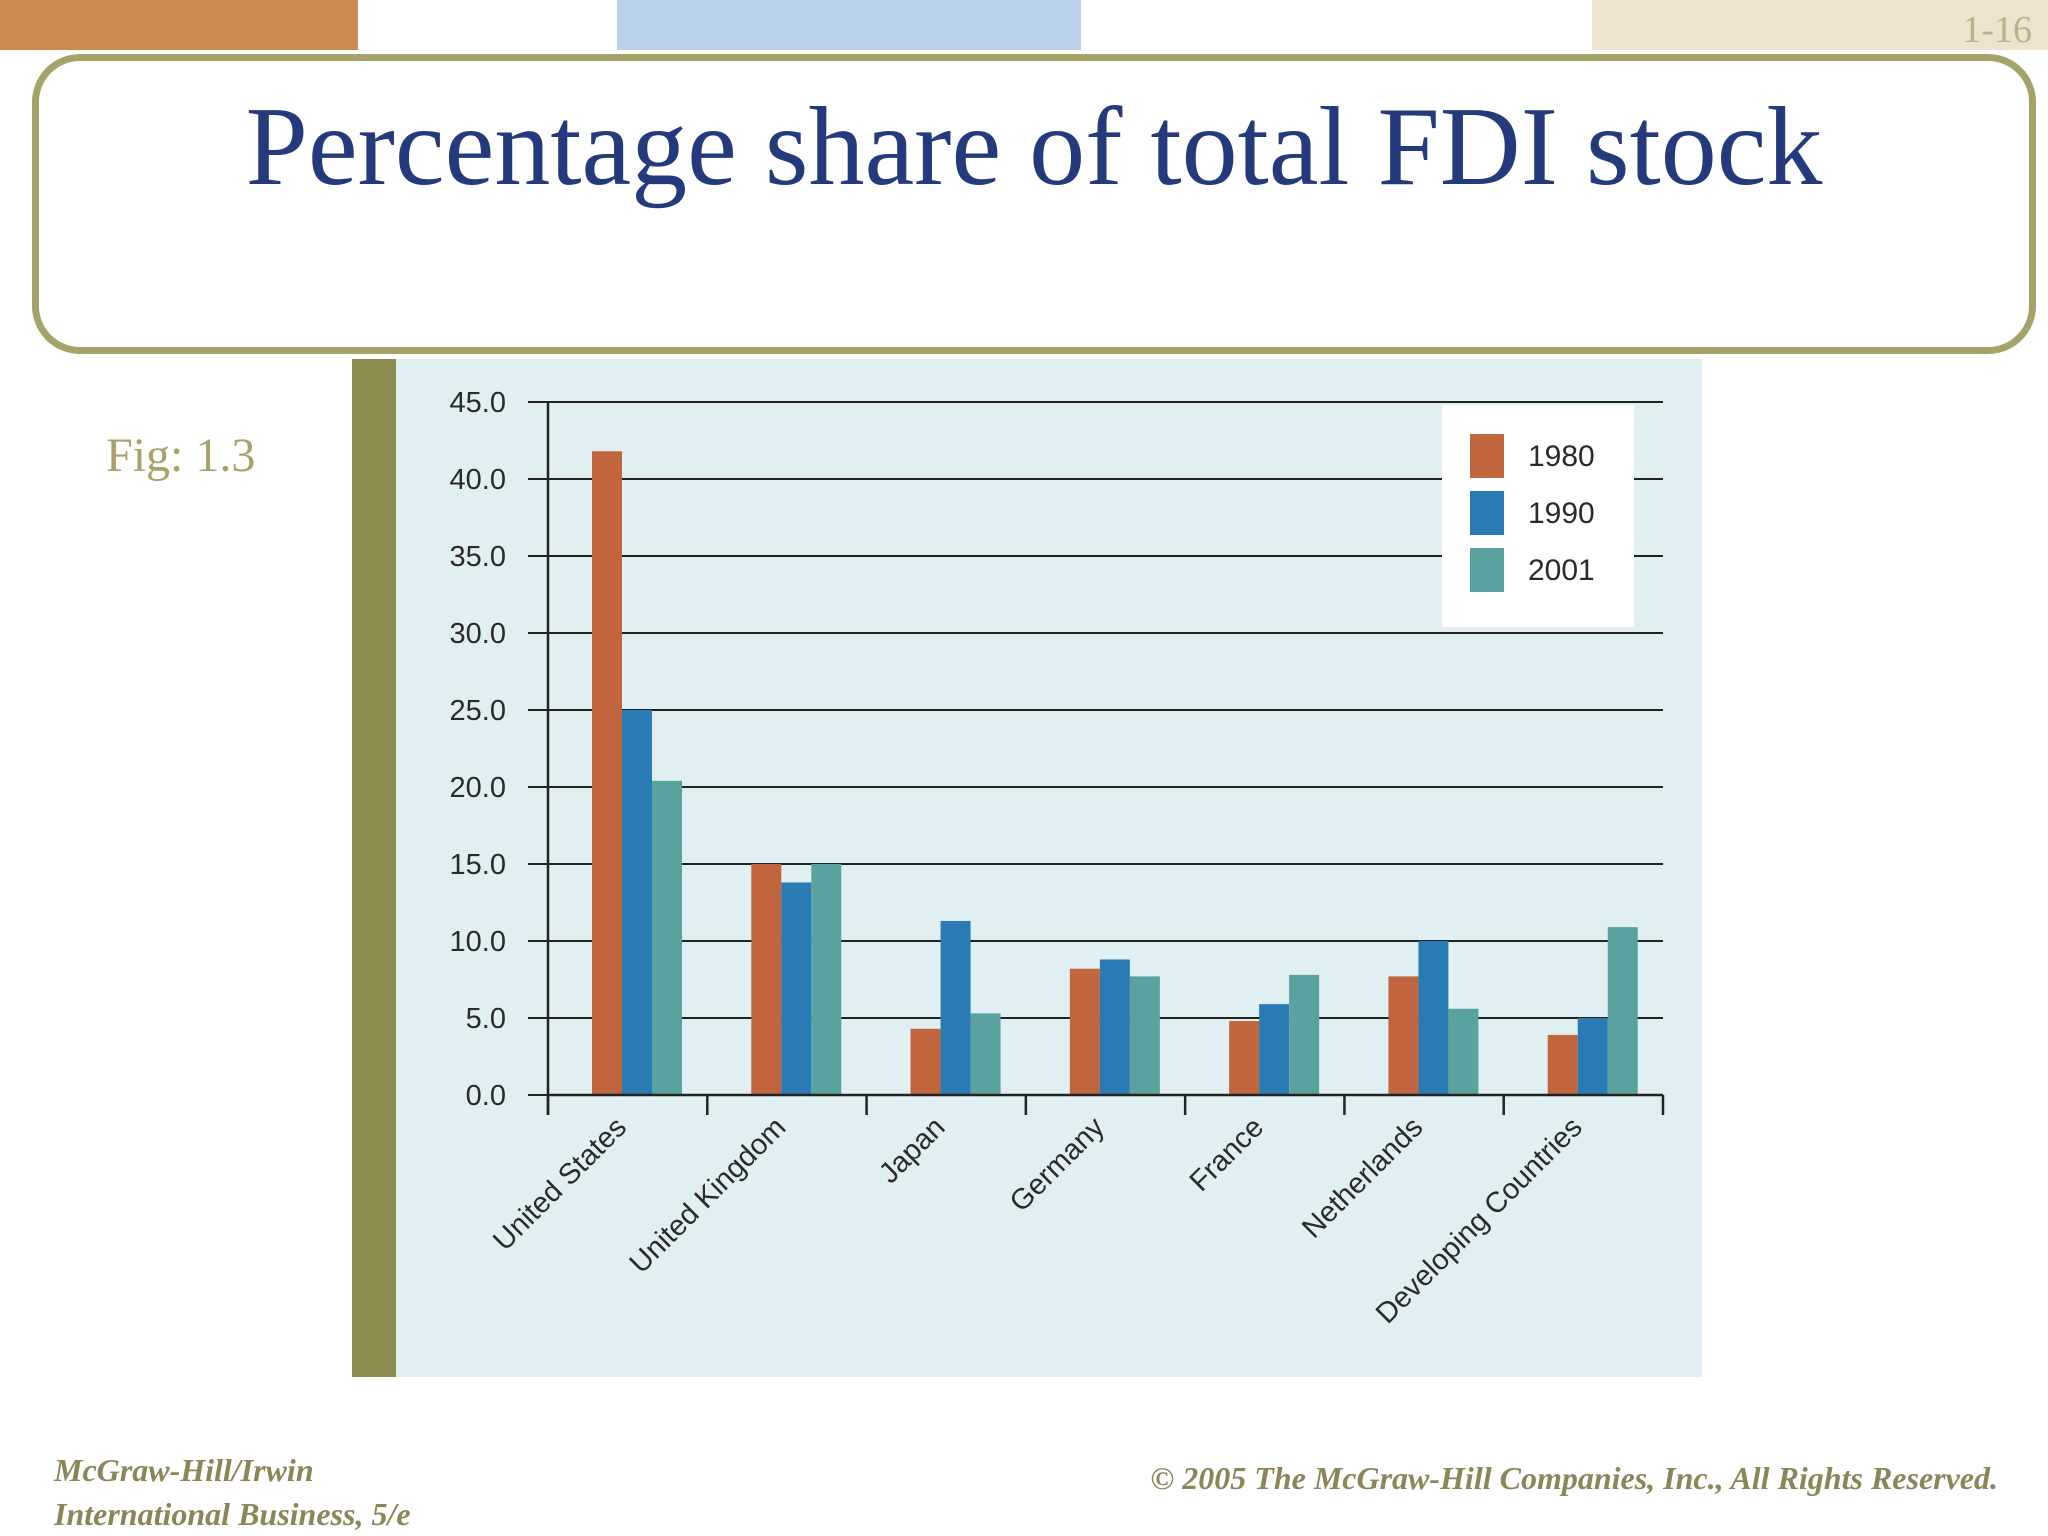 The image size is (2048, 1536). What do you see at coordinates (486, 1019) in the screenshot?
I see `y-tick-label: 5.0` at bounding box center [486, 1019].